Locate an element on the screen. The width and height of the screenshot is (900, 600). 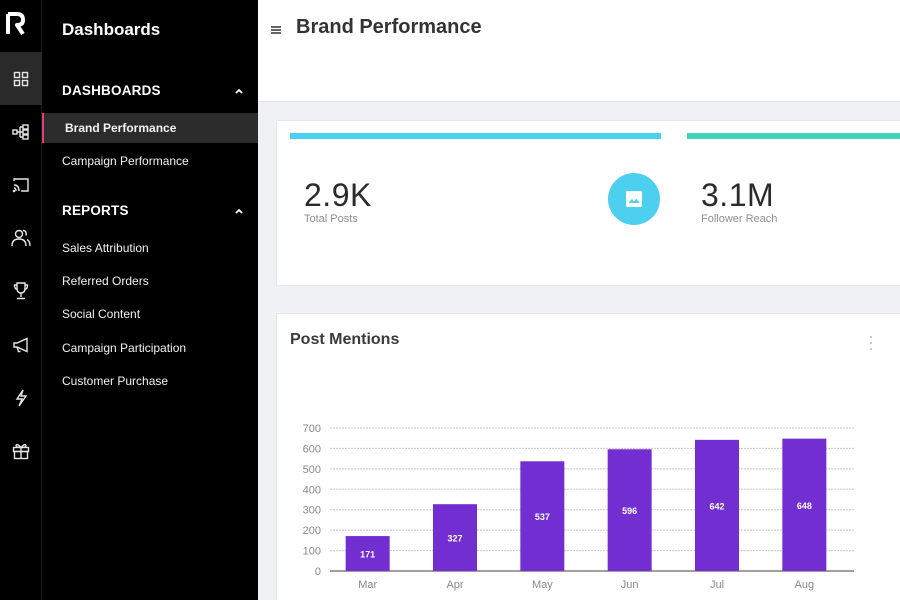
y-tick-label: 0 is located at coordinates (318, 572).